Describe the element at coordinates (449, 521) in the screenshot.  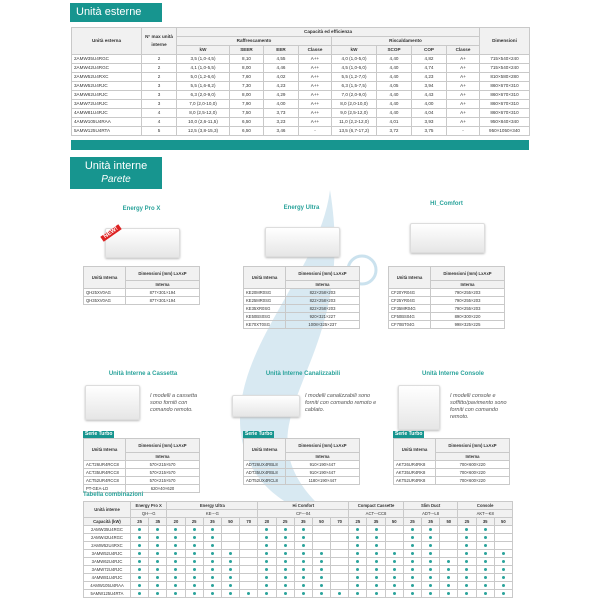
I see `capacity-header: 50` at that location.